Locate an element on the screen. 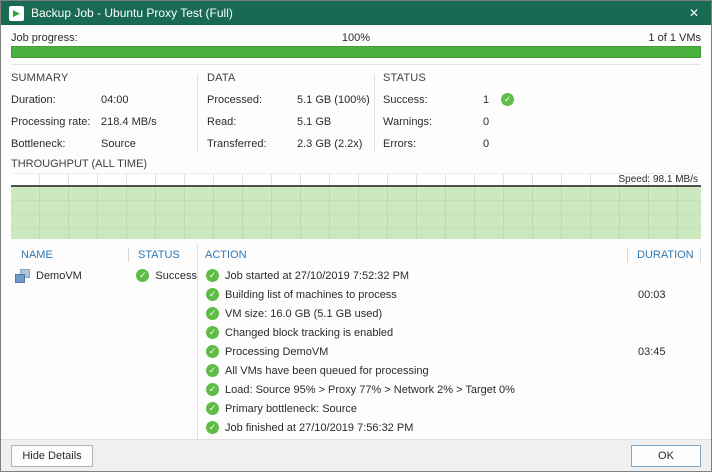 The width and height of the screenshot is (712, 472). action-text: Primary bottleneck: Source is located at coordinates (291, 408).